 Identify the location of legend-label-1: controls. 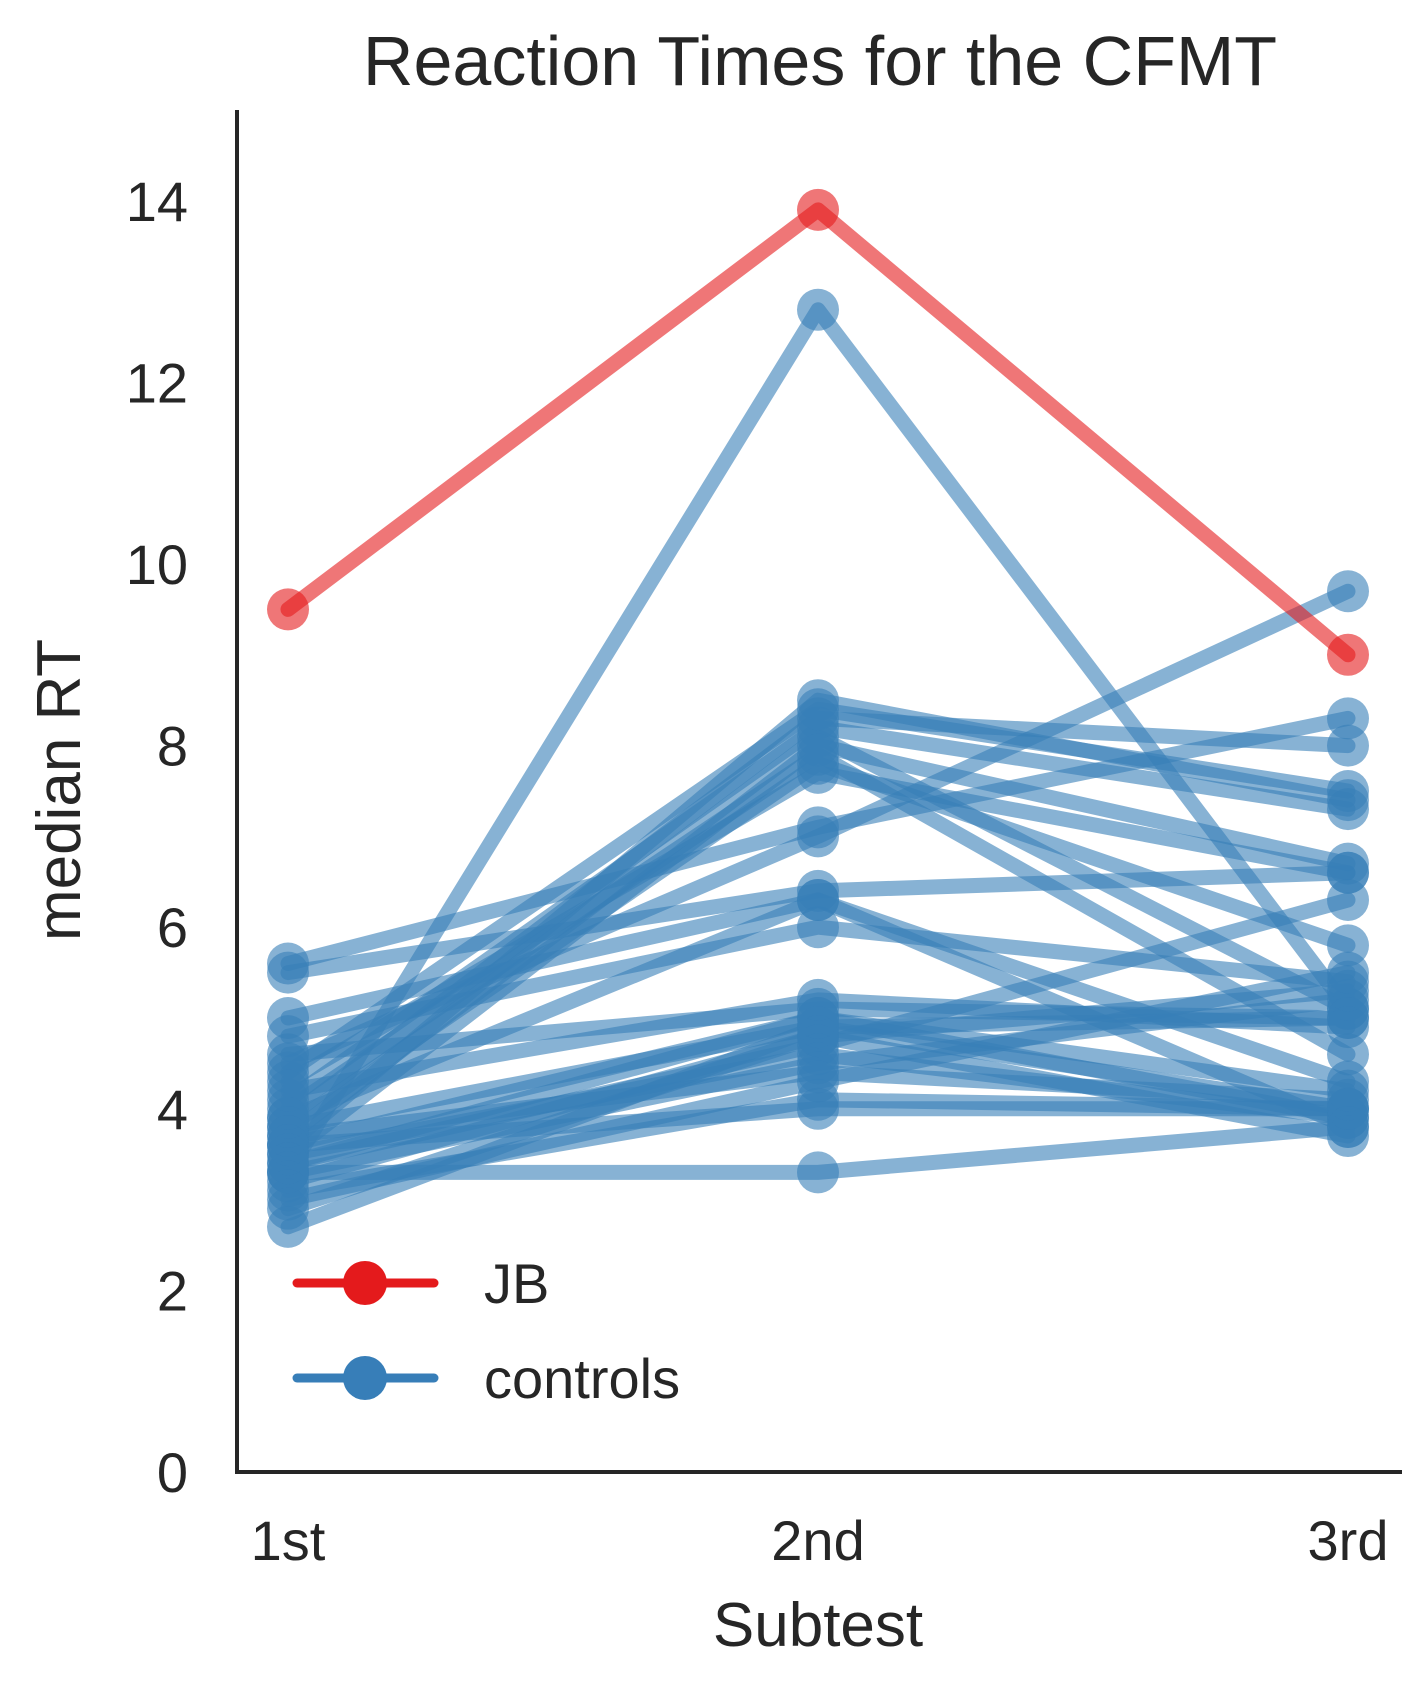
(582, 1378).